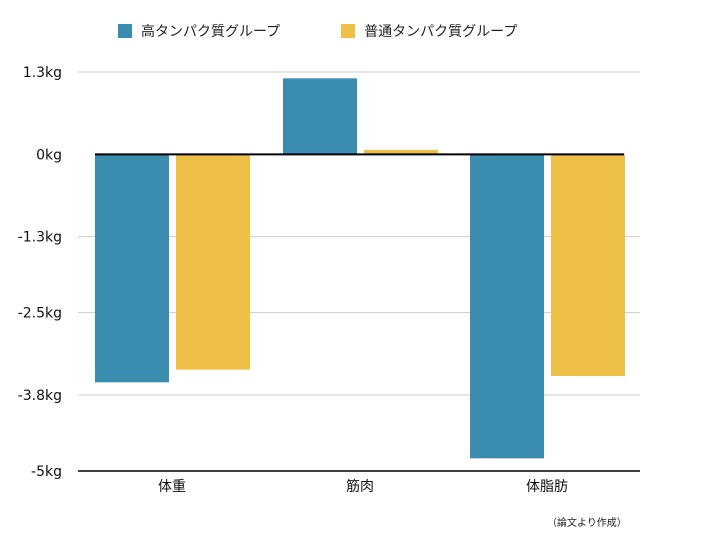 This screenshot has width=716, height=536. I want to click on legend-item-high-protein: 高タンパク質グループ, so click(199, 31).